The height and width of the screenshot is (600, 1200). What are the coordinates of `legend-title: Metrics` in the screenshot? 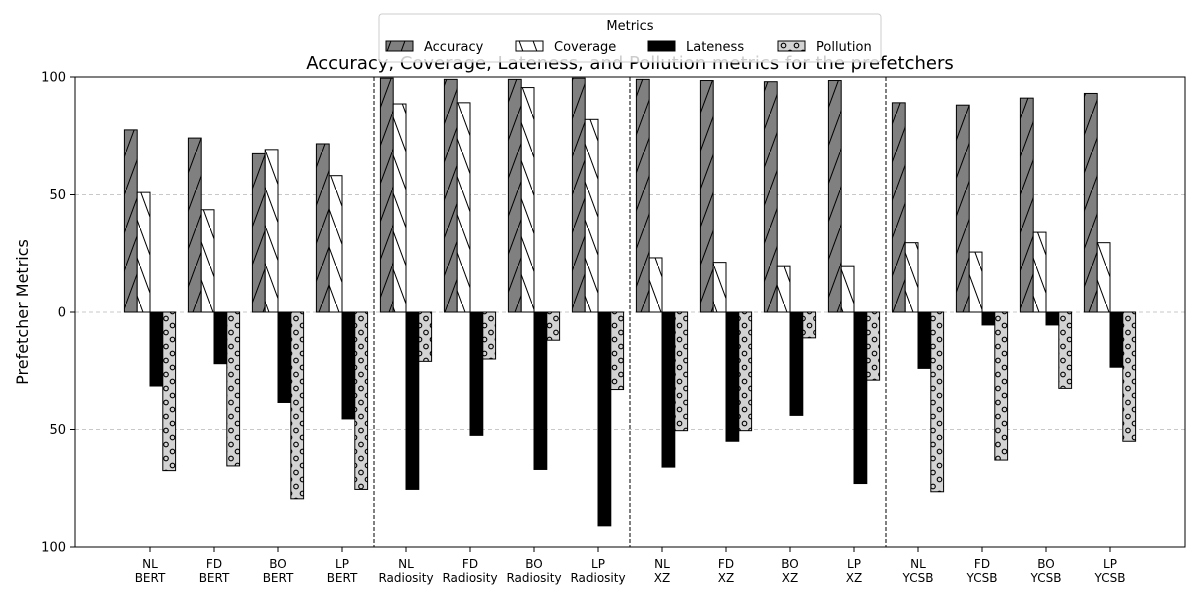 It's located at (629, 26).